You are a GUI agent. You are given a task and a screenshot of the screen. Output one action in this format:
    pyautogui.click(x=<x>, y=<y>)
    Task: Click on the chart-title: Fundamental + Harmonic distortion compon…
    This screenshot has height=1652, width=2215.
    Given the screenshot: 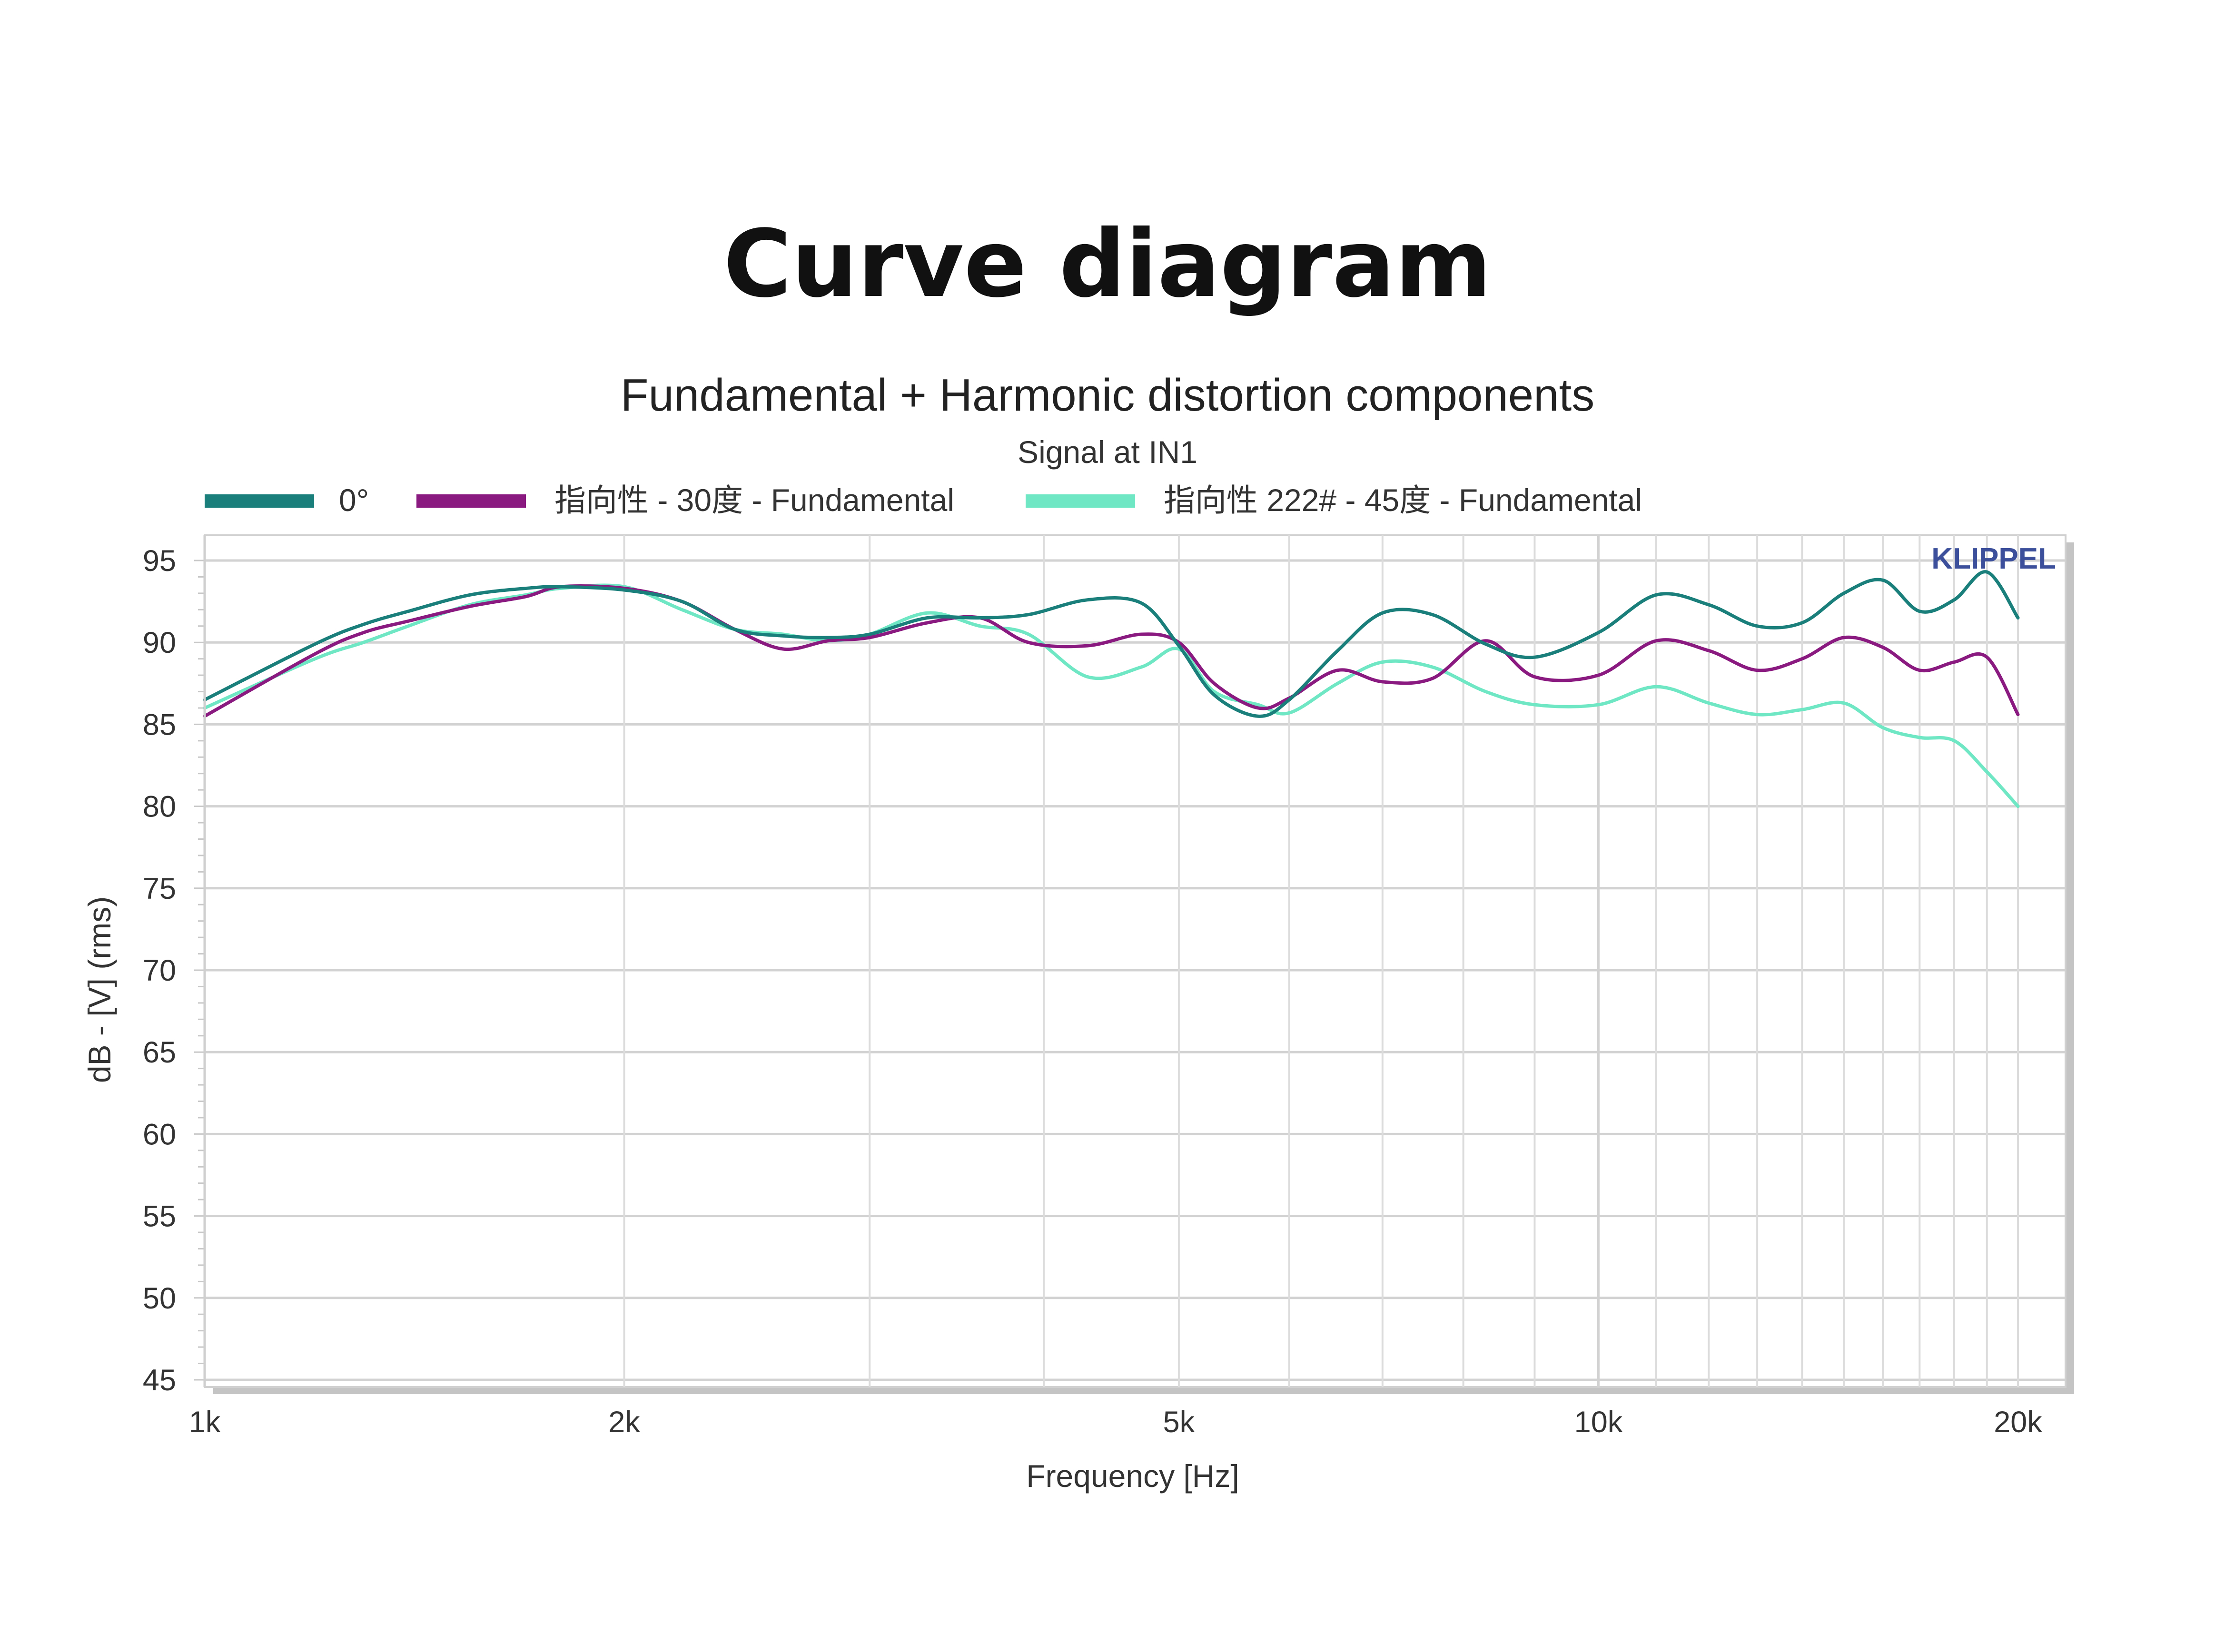 What is the action you would take?
    pyautogui.click(x=1107, y=396)
    